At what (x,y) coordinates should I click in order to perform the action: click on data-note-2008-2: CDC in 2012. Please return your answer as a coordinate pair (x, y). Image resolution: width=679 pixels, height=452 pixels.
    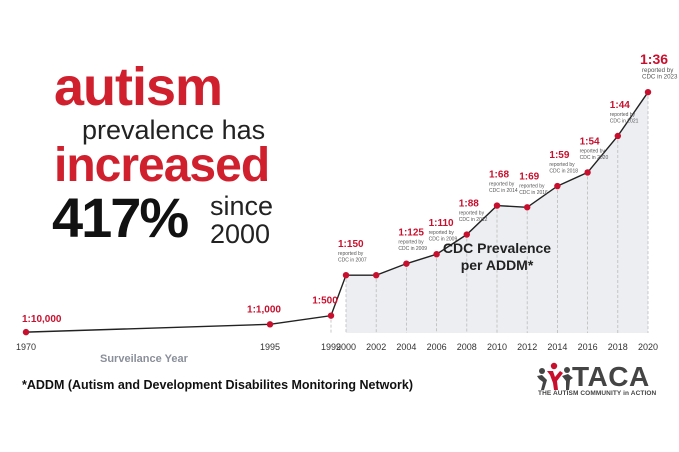
    Looking at the image, I should click on (473, 220).